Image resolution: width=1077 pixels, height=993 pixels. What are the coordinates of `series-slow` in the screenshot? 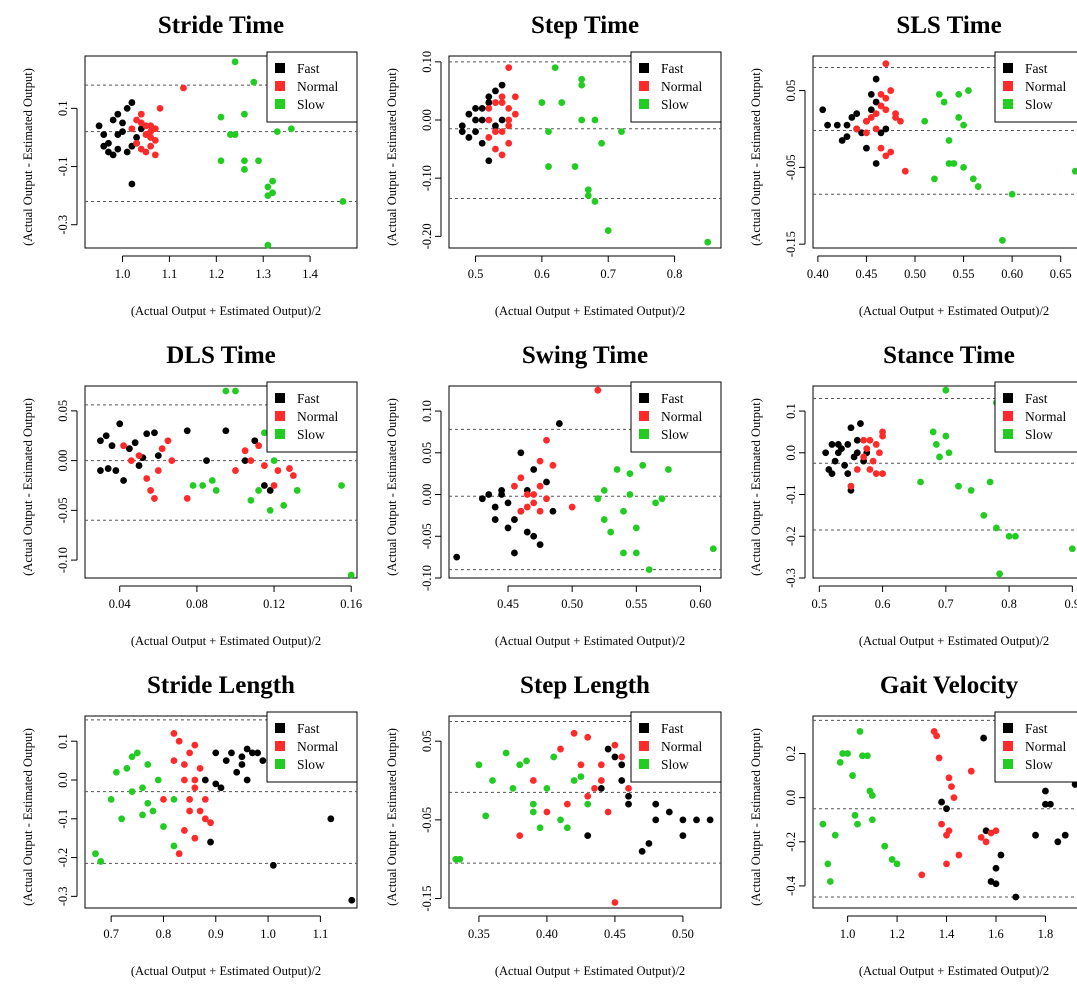 It's located at (625, 155).